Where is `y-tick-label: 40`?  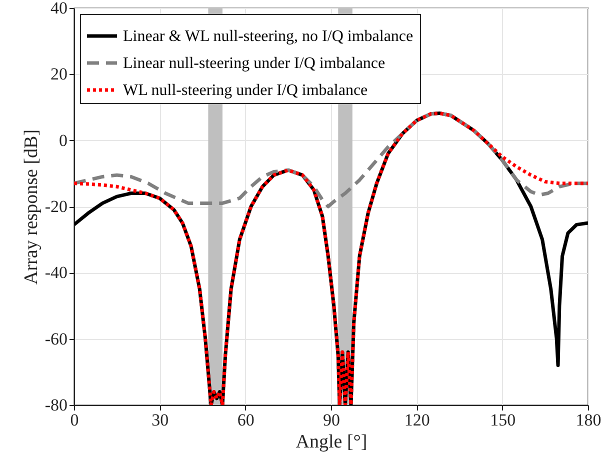
y-tick-label: 40 is located at coordinates (59, 9).